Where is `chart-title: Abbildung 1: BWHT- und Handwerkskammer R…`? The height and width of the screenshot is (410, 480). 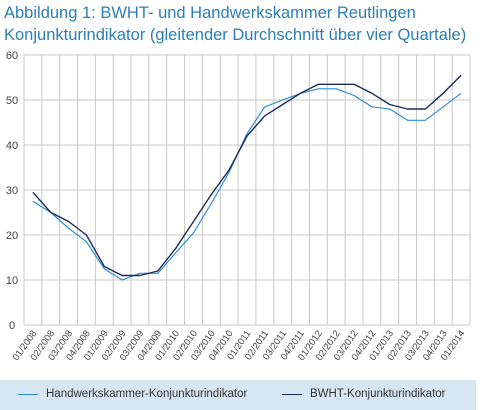
chart-title: Abbildung 1: BWHT- und Handwerkskammer R… is located at coordinates (240, 24).